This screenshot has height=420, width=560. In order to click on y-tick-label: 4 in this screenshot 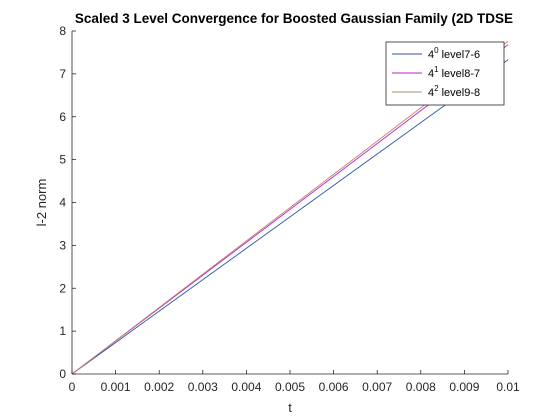, I will do `click(62, 203)`.